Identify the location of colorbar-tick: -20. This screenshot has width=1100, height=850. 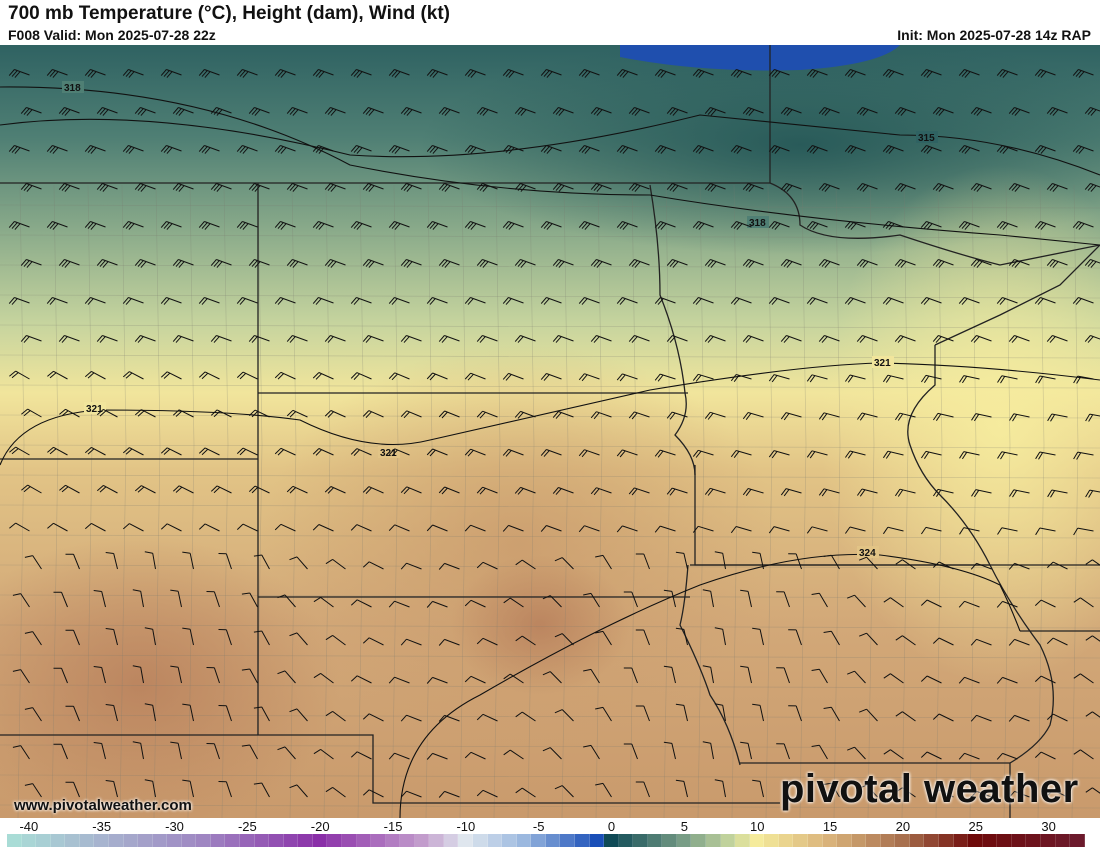
(320, 826).